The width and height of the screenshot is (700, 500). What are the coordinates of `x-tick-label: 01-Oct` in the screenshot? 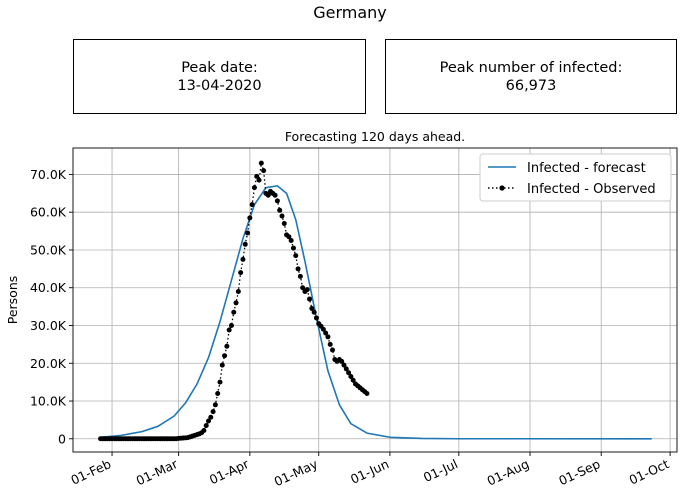 It's located at (649, 472).